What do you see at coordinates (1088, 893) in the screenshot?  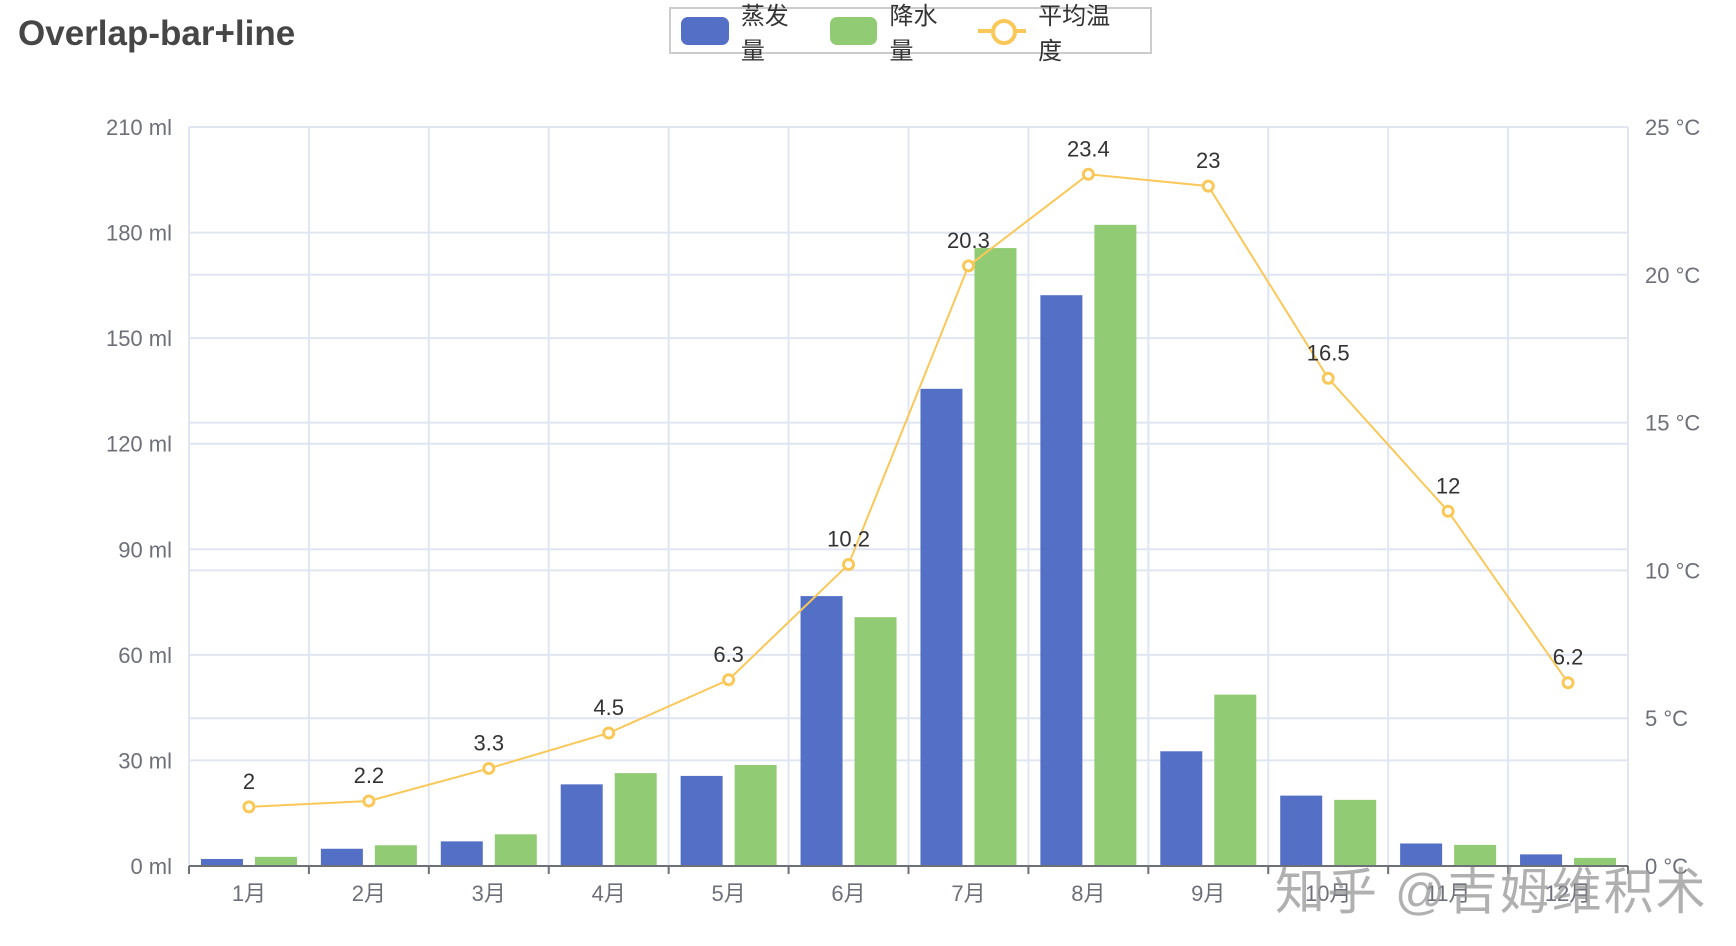 I see `x-axis-tick-label: 8月` at bounding box center [1088, 893].